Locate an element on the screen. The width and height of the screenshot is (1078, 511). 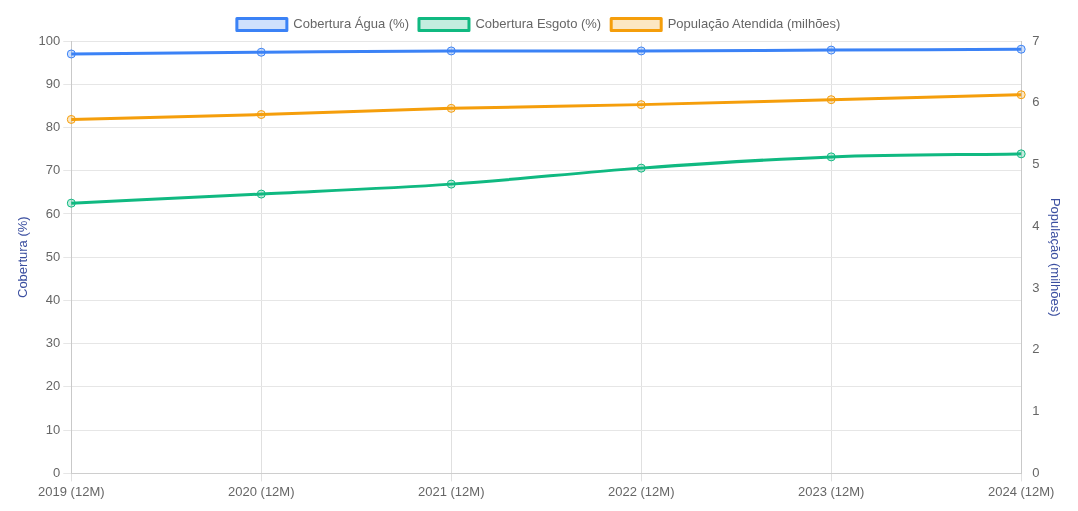
y2-tick-label: 2 is located at coordinates (1036, 349).